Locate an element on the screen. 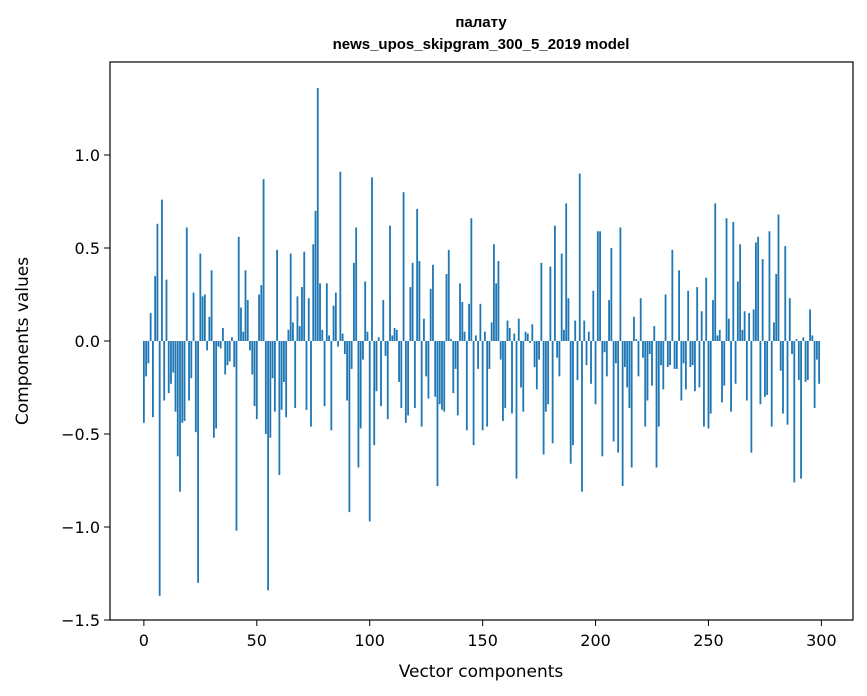 The image size is (867, 696). y-tick-label: −0.5 is located at coordinates (80, 434).